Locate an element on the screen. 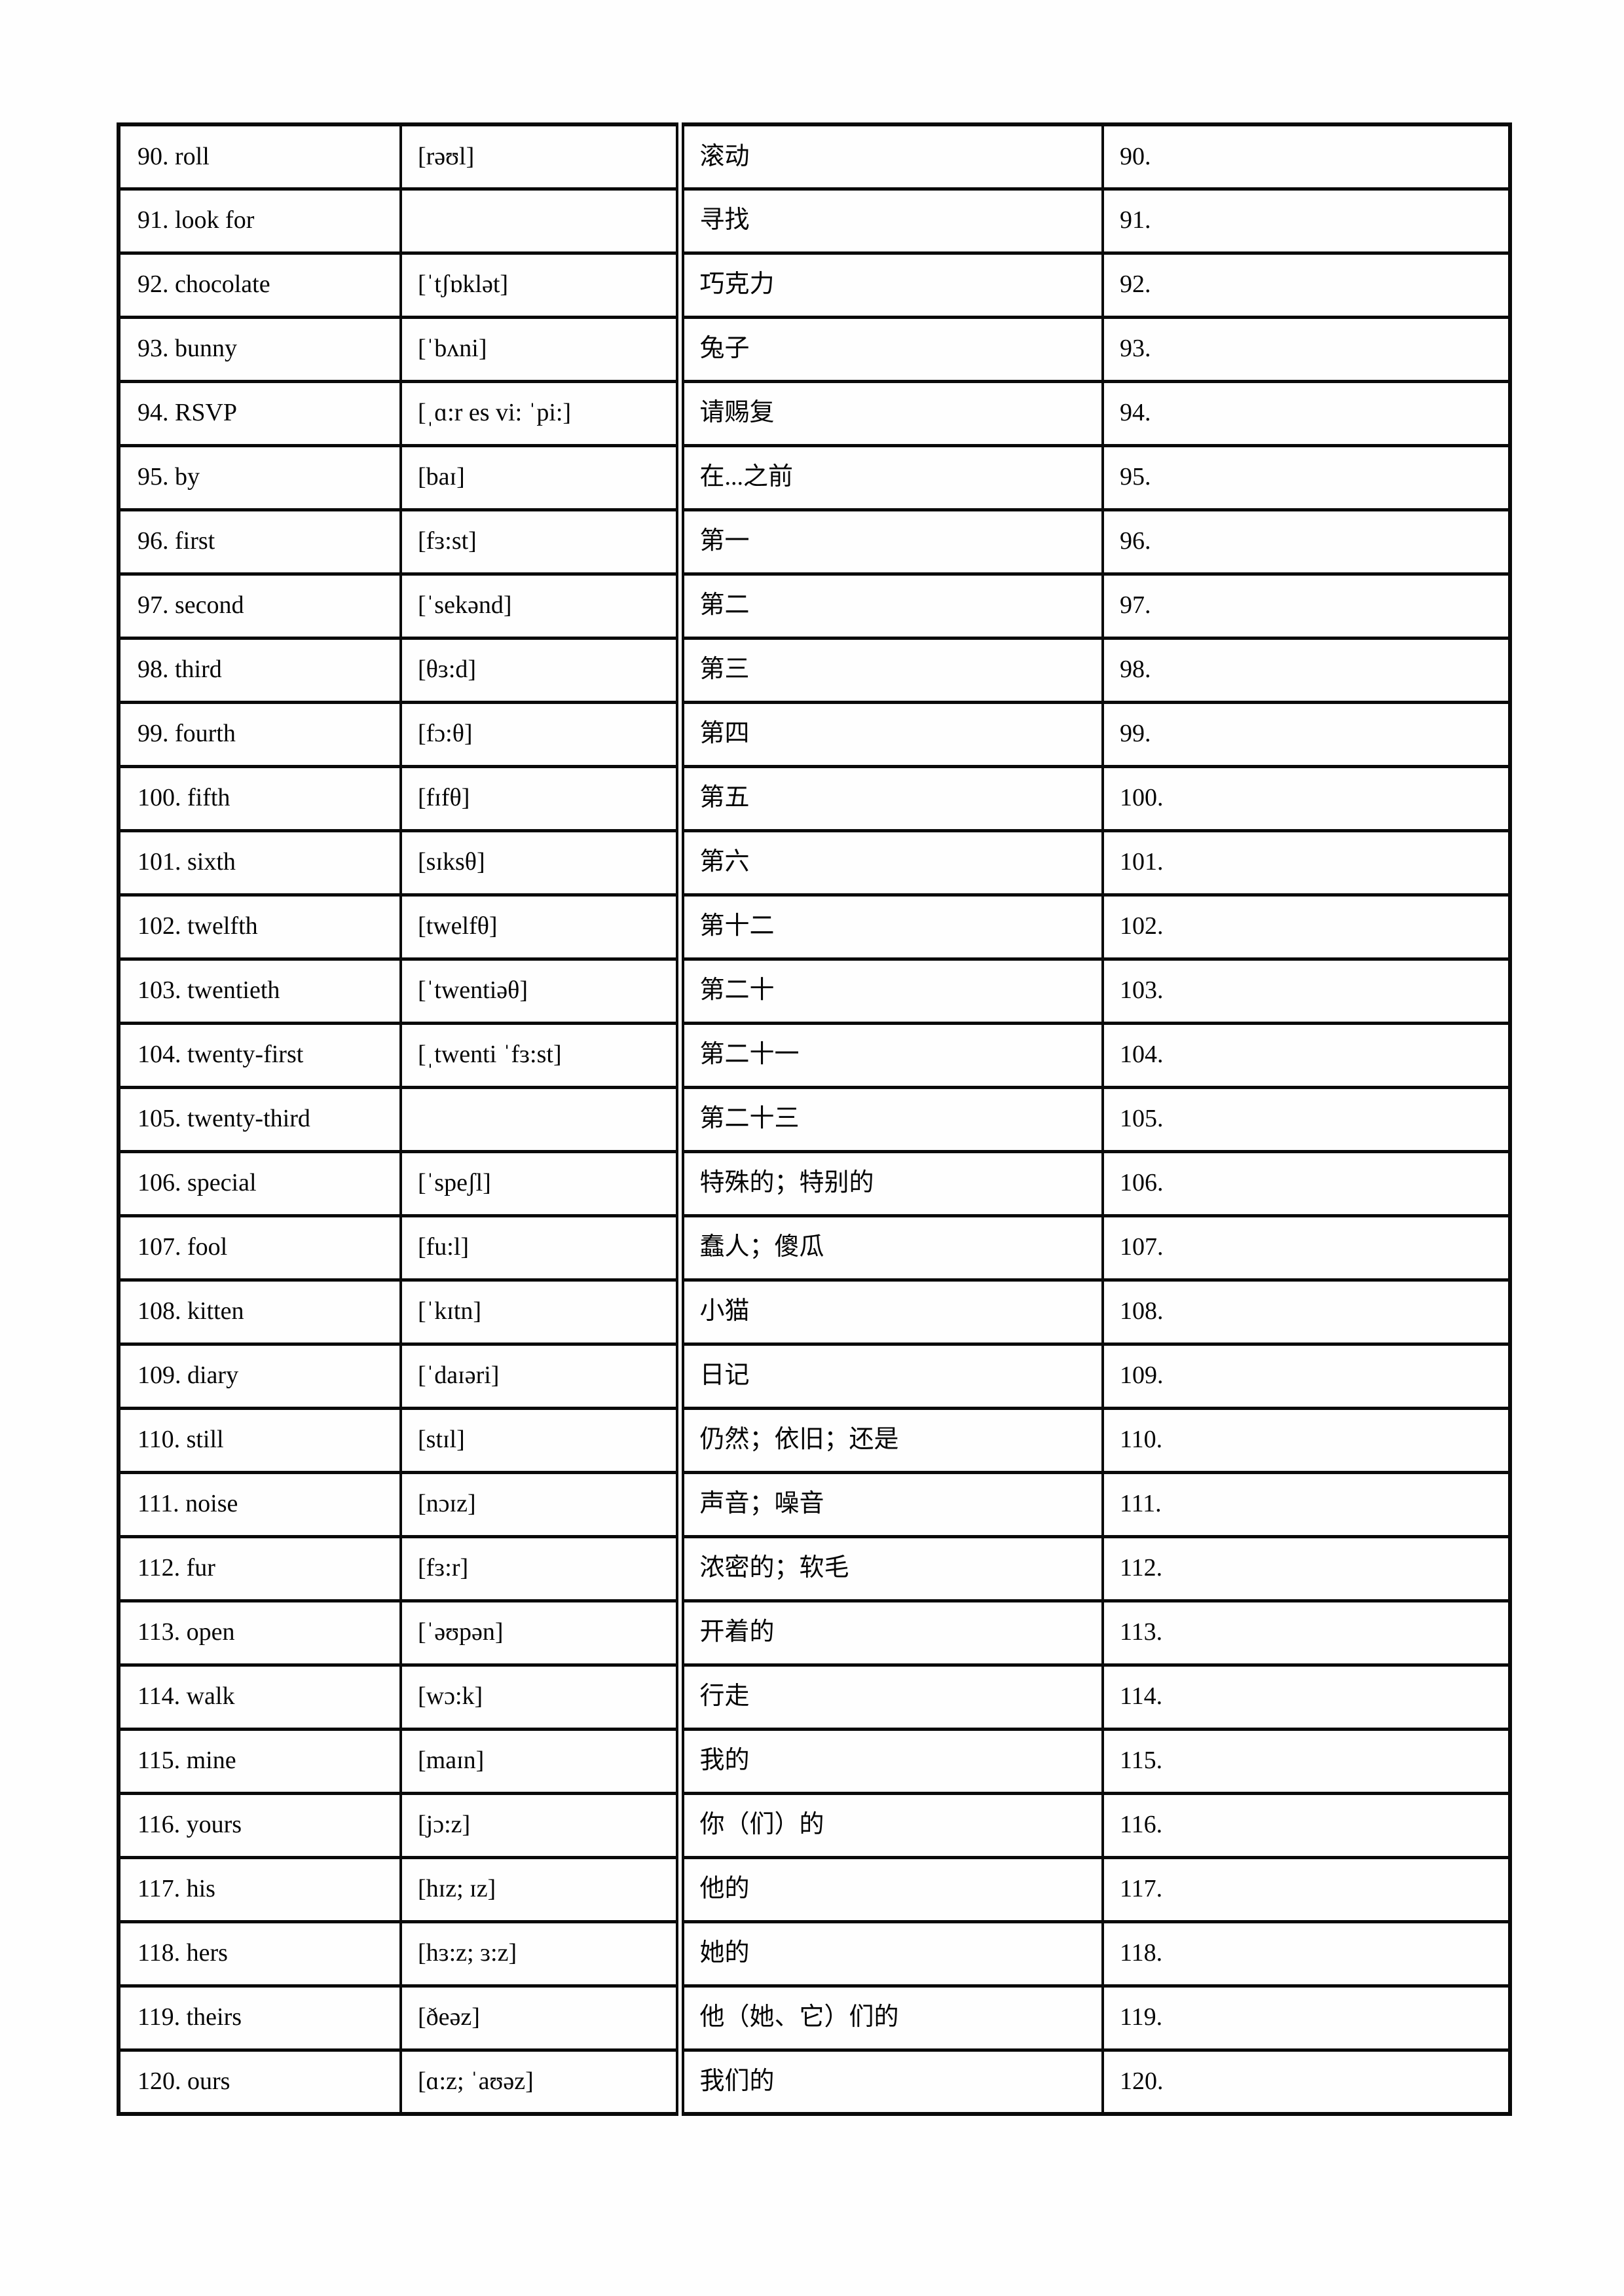 This screenshot has height=2296, width=1624. meaning-cell: 第六 is located at coordinates (889, 863).